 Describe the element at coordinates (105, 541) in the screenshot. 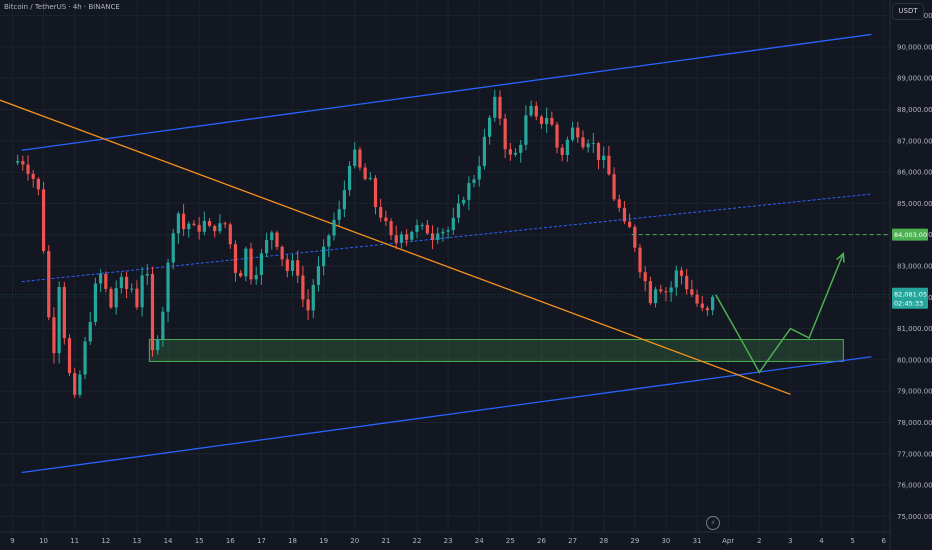

I see `x-tick-label: 12` at that location.